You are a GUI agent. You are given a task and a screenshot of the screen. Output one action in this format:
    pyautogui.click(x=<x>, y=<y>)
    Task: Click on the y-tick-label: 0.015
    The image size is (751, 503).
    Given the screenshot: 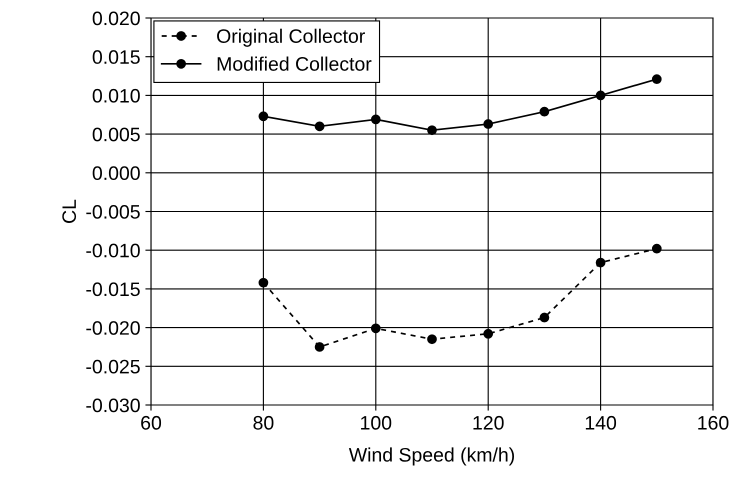 What is the action you would take?
    pyautogui.click(x=116, y=57)
    